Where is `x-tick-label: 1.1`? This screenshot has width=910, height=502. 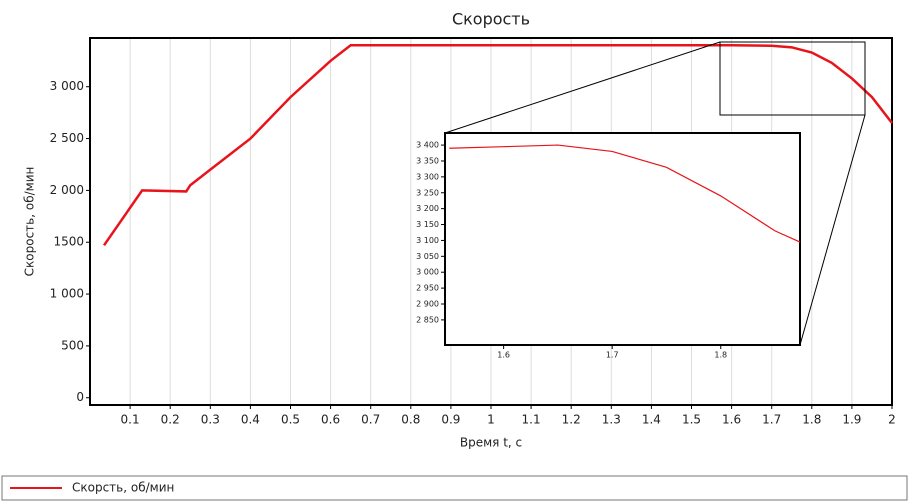
x-tick-label: 1.1 is located at coordinates (531, 420).